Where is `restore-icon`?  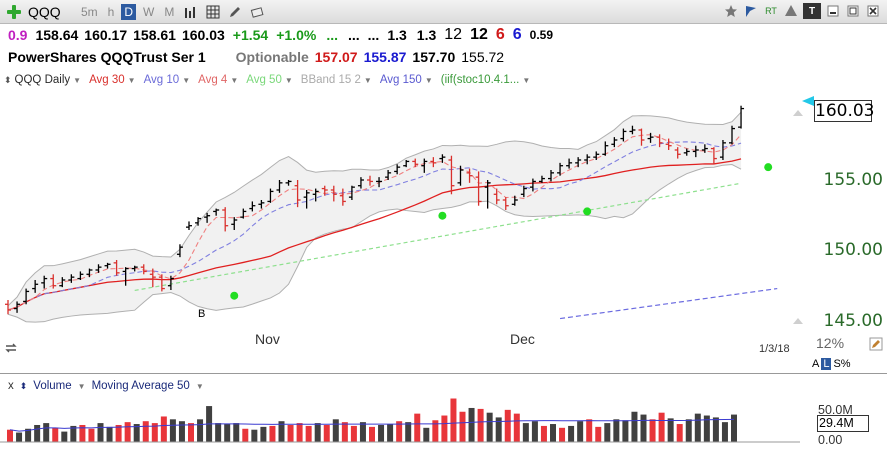
restore-icon is located at coordinates (853, 11).